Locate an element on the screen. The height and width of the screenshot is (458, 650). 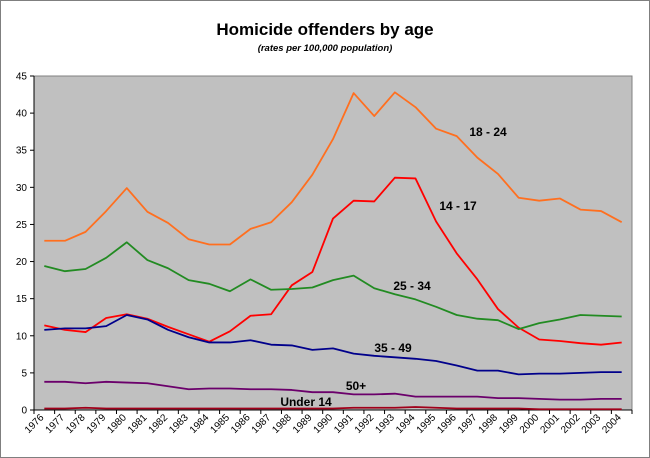
y-tick-label: 45 is located at coordinates (22, 77).